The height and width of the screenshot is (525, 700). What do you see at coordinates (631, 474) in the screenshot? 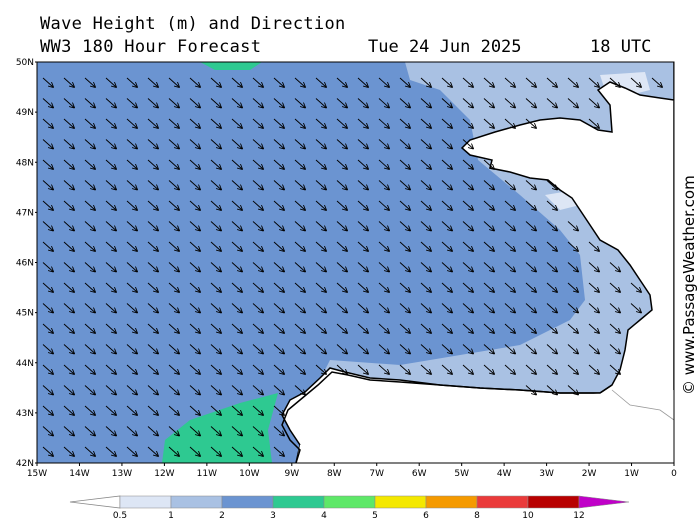
I see `lon-label: 1W` at bounding box center [631, 474].